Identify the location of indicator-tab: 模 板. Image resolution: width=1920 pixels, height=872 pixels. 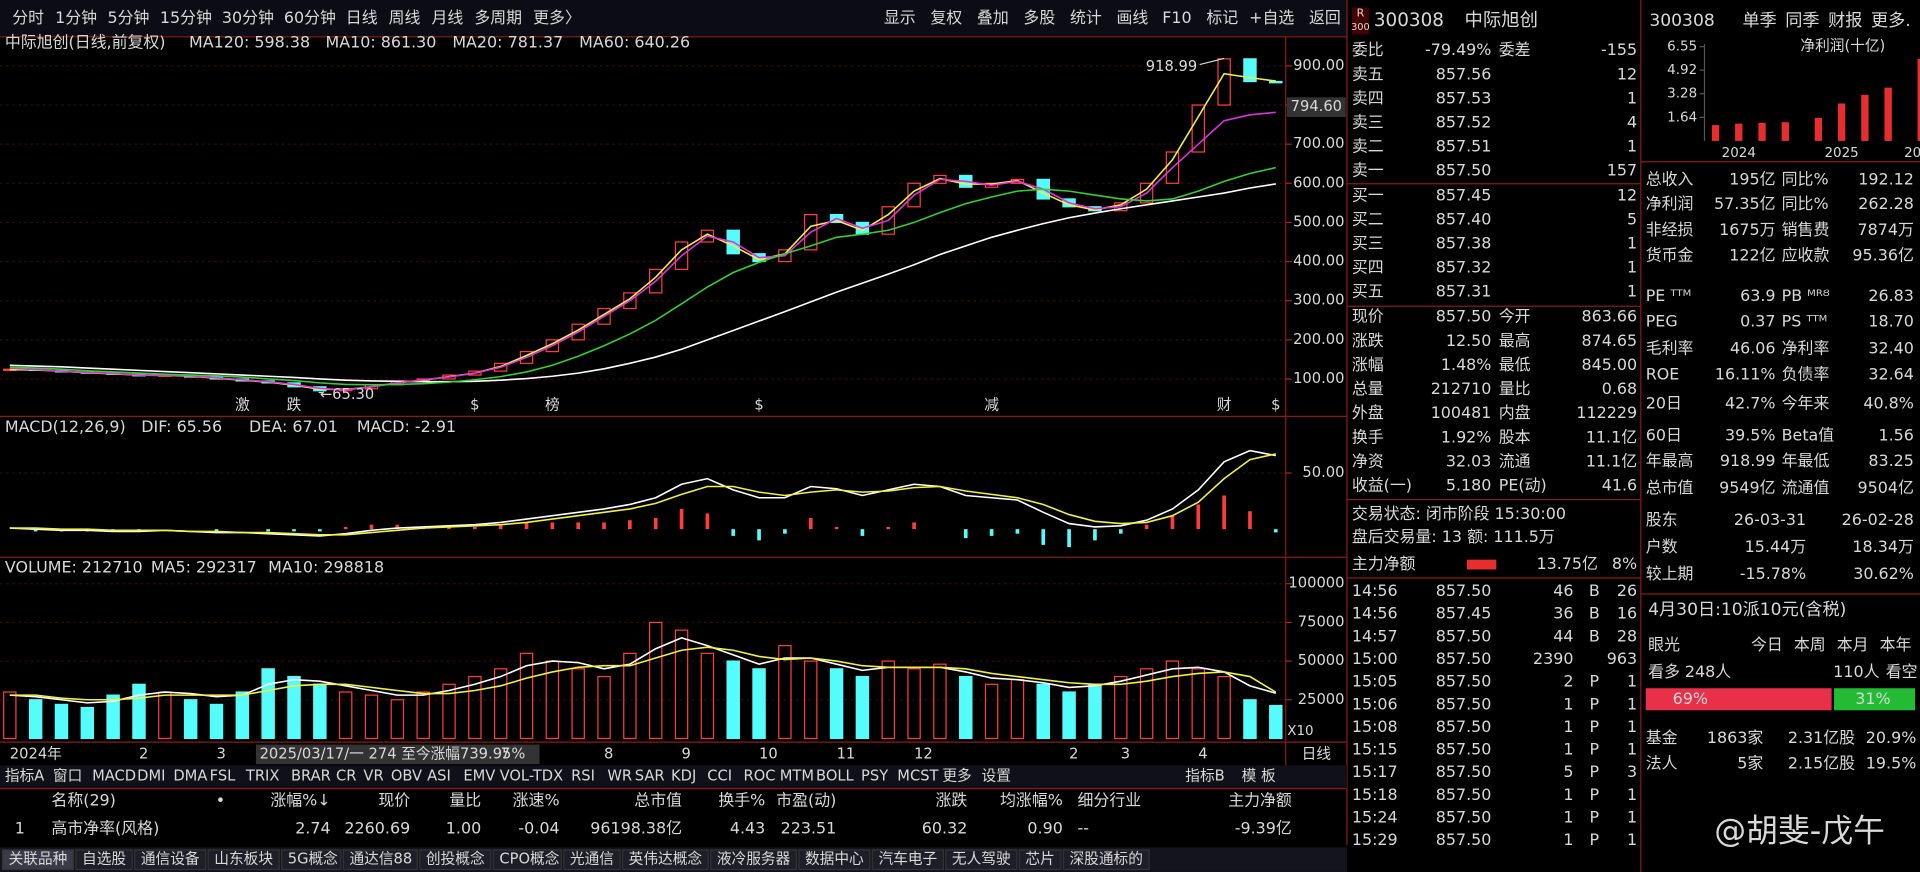
(1259, 775).